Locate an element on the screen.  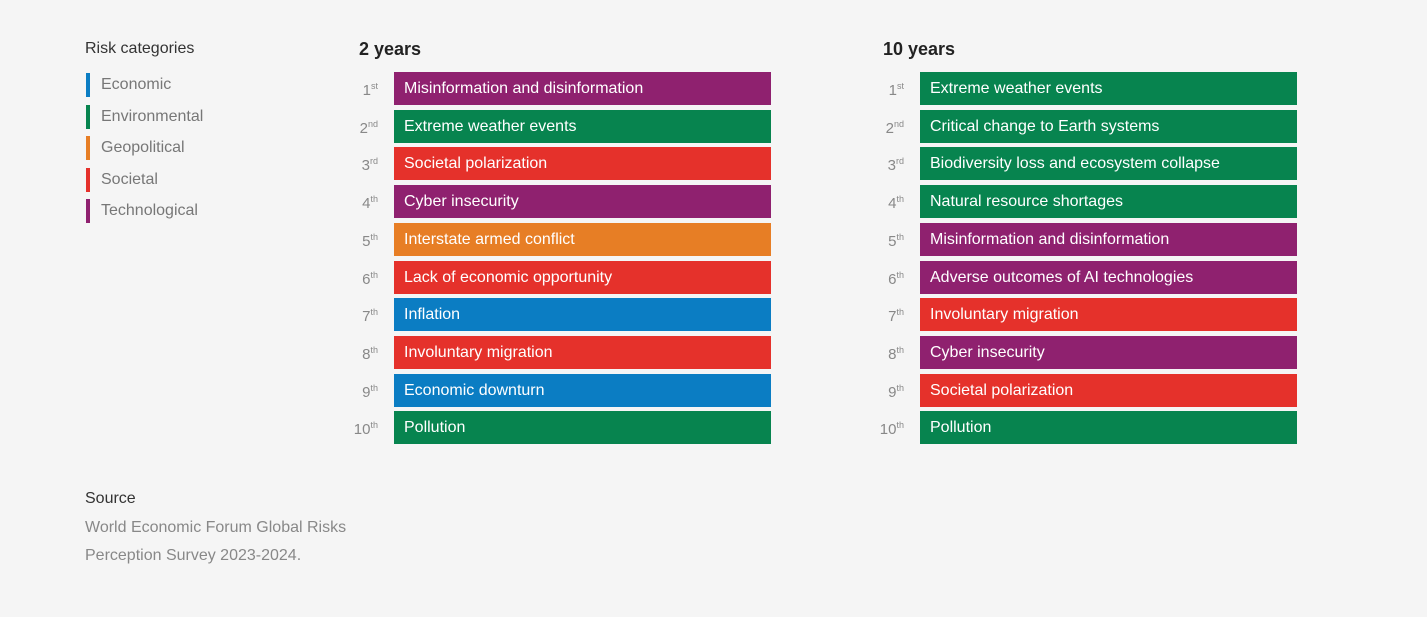
legend-item: Societal is located at coordinates (122, 179).